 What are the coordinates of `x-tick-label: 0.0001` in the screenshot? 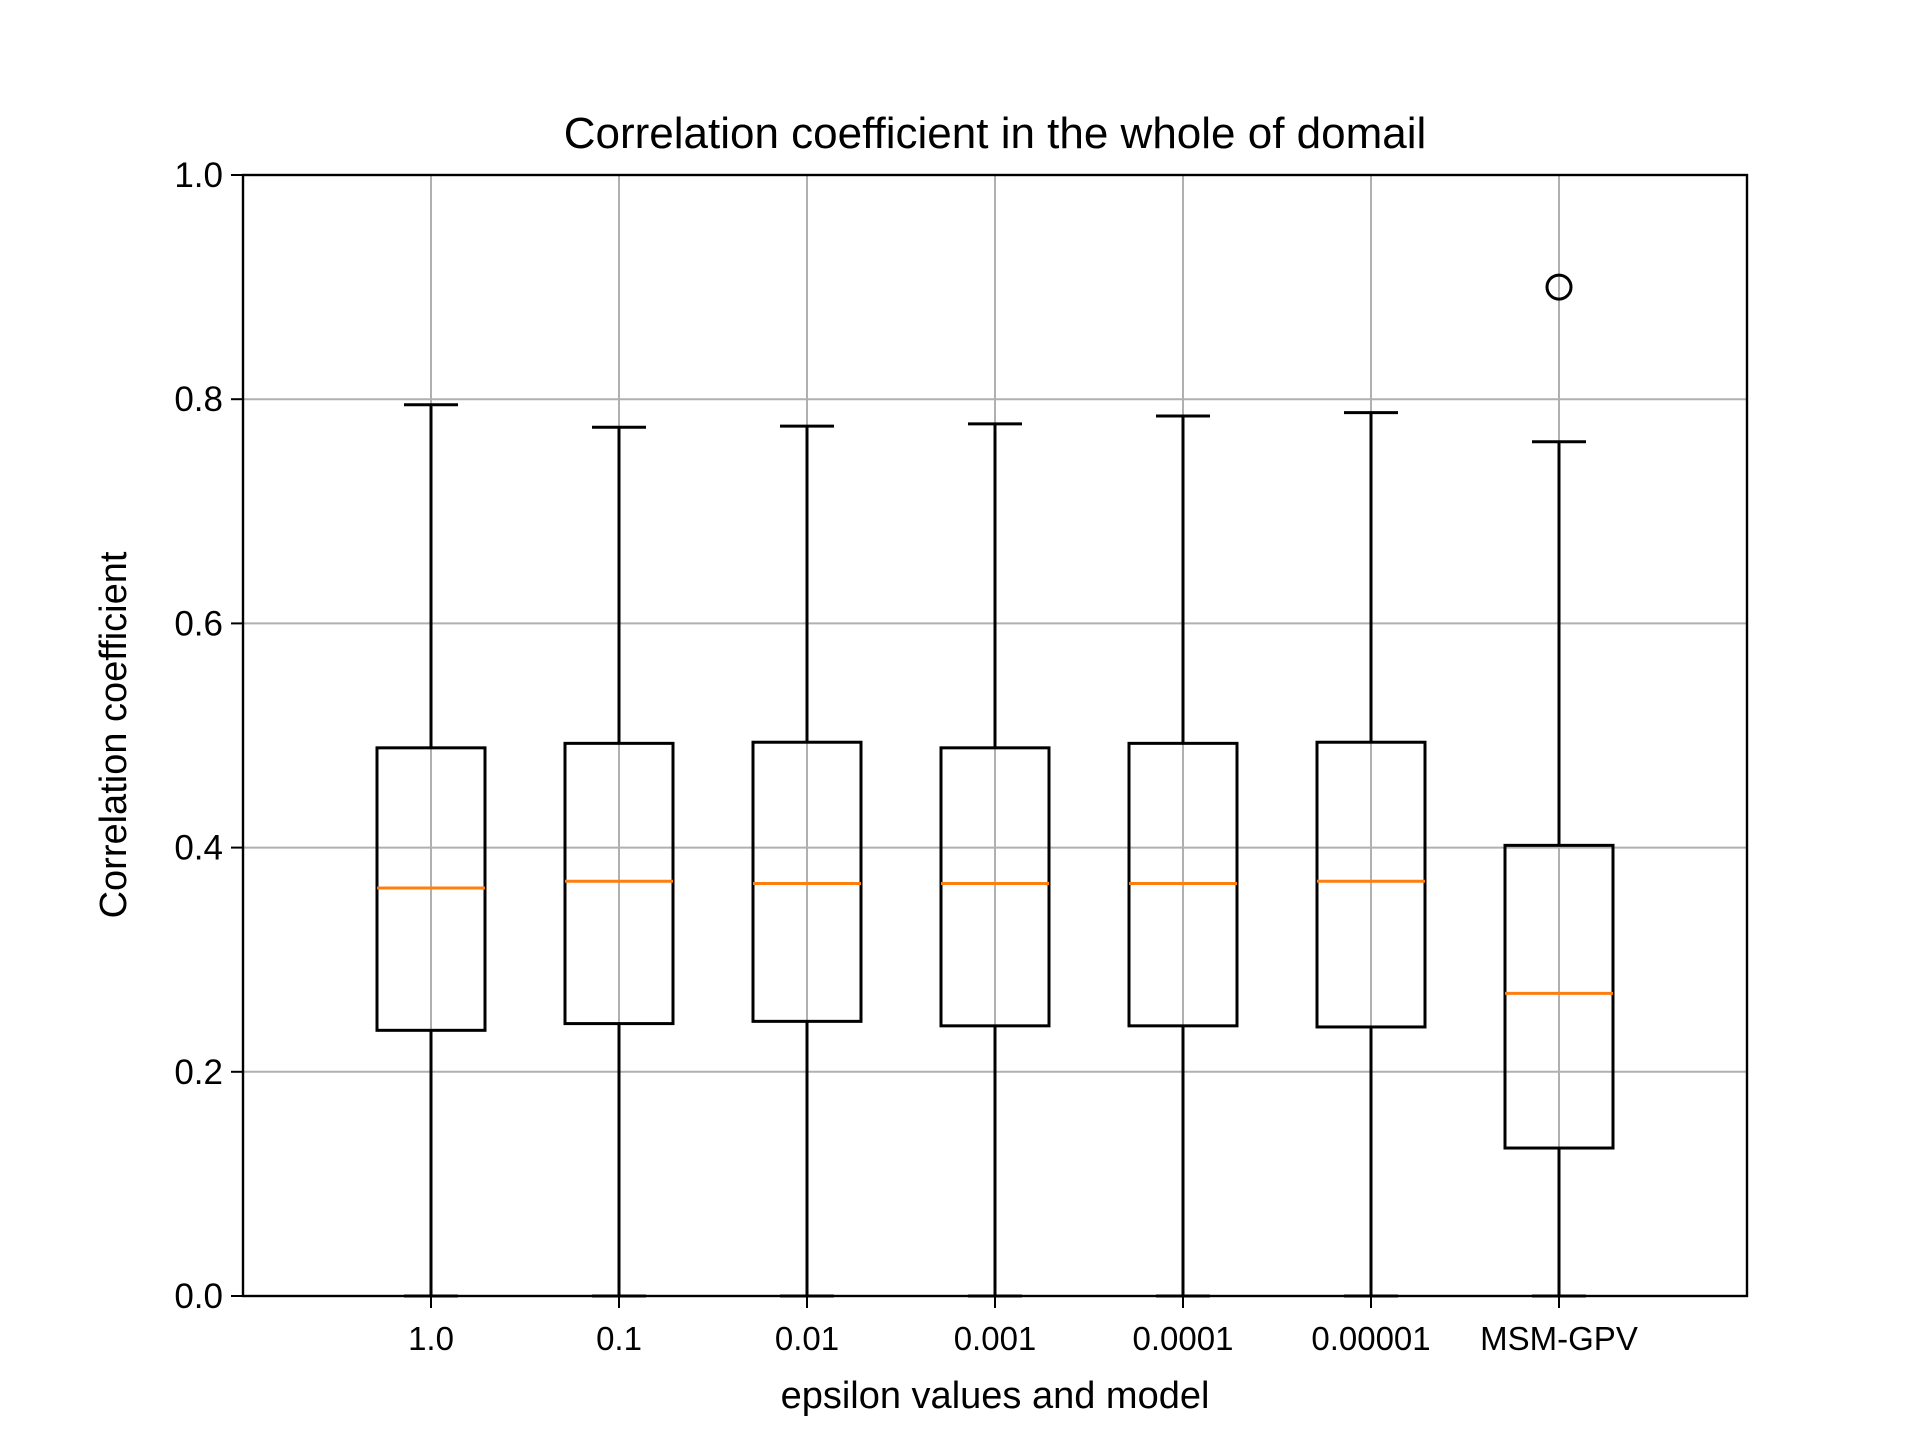 It's located at (1183, 1338).